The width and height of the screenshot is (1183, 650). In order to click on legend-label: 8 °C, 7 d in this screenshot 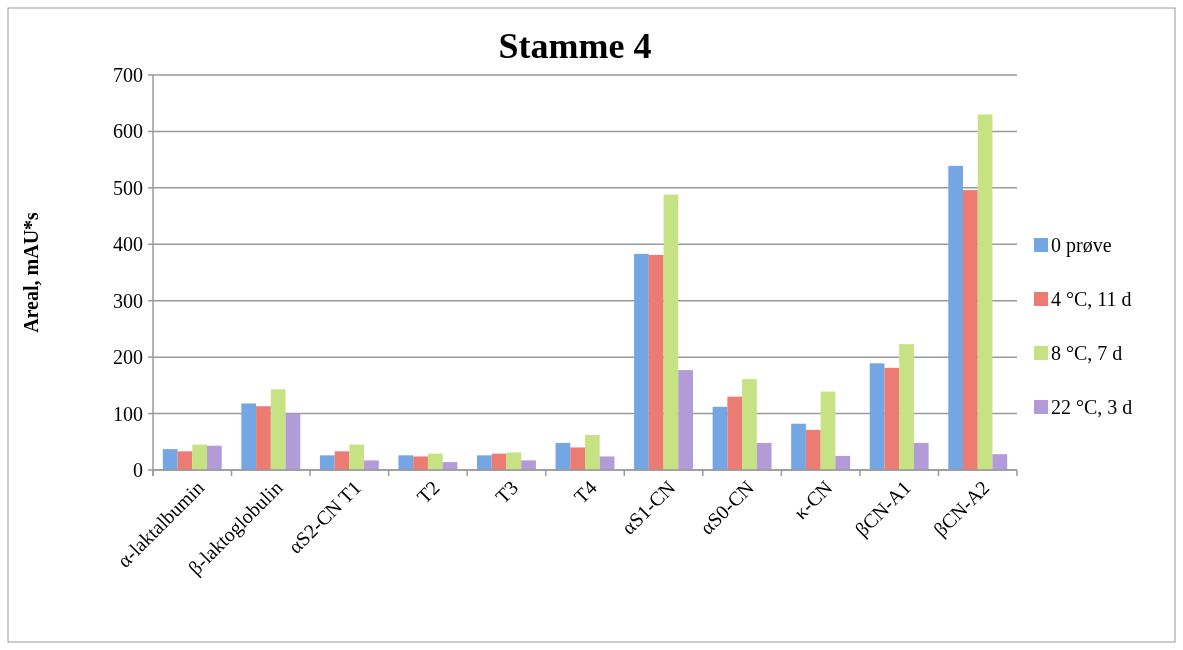, I will do `click(1087, 353)`.